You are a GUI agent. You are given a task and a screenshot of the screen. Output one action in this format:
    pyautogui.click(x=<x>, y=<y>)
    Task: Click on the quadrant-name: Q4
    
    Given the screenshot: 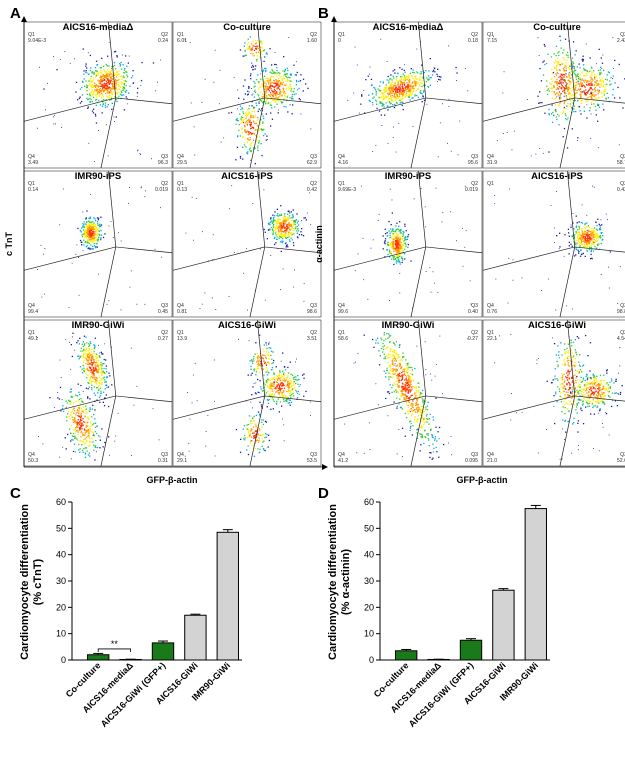 What is the action you would take?
    pyautogui.click(x=31, y=455)
    